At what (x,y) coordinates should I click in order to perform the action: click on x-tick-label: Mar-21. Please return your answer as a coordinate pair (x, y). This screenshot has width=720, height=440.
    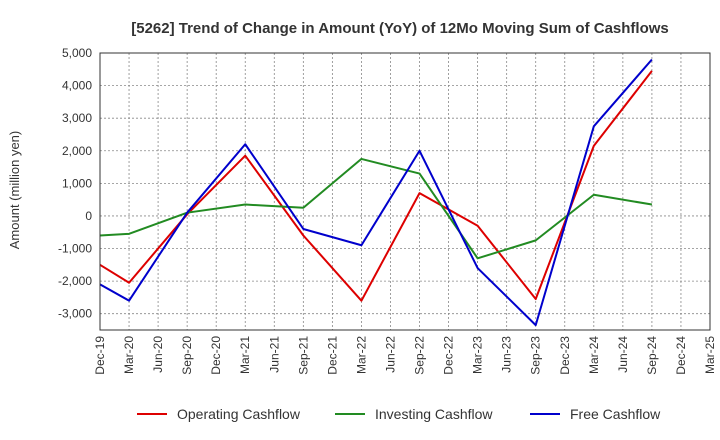
    Looking at the image, I should click on (245, 355).